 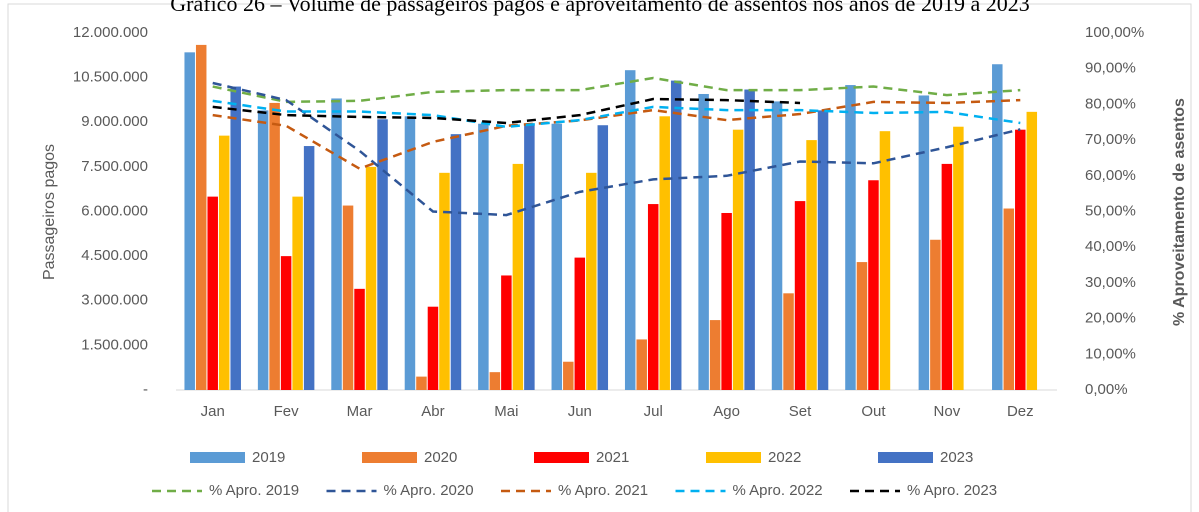 What do you see at coordinates (653, 411) in the screenshot?
I see `x-tick-label: Jul` at bounding box center [653, 411].